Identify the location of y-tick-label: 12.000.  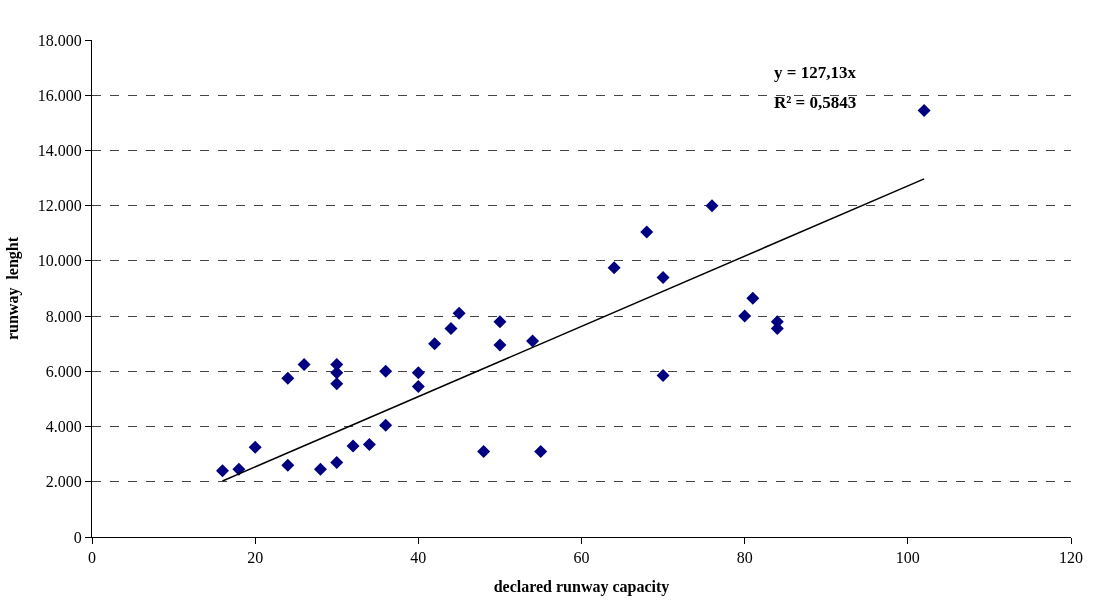
(59, 206).